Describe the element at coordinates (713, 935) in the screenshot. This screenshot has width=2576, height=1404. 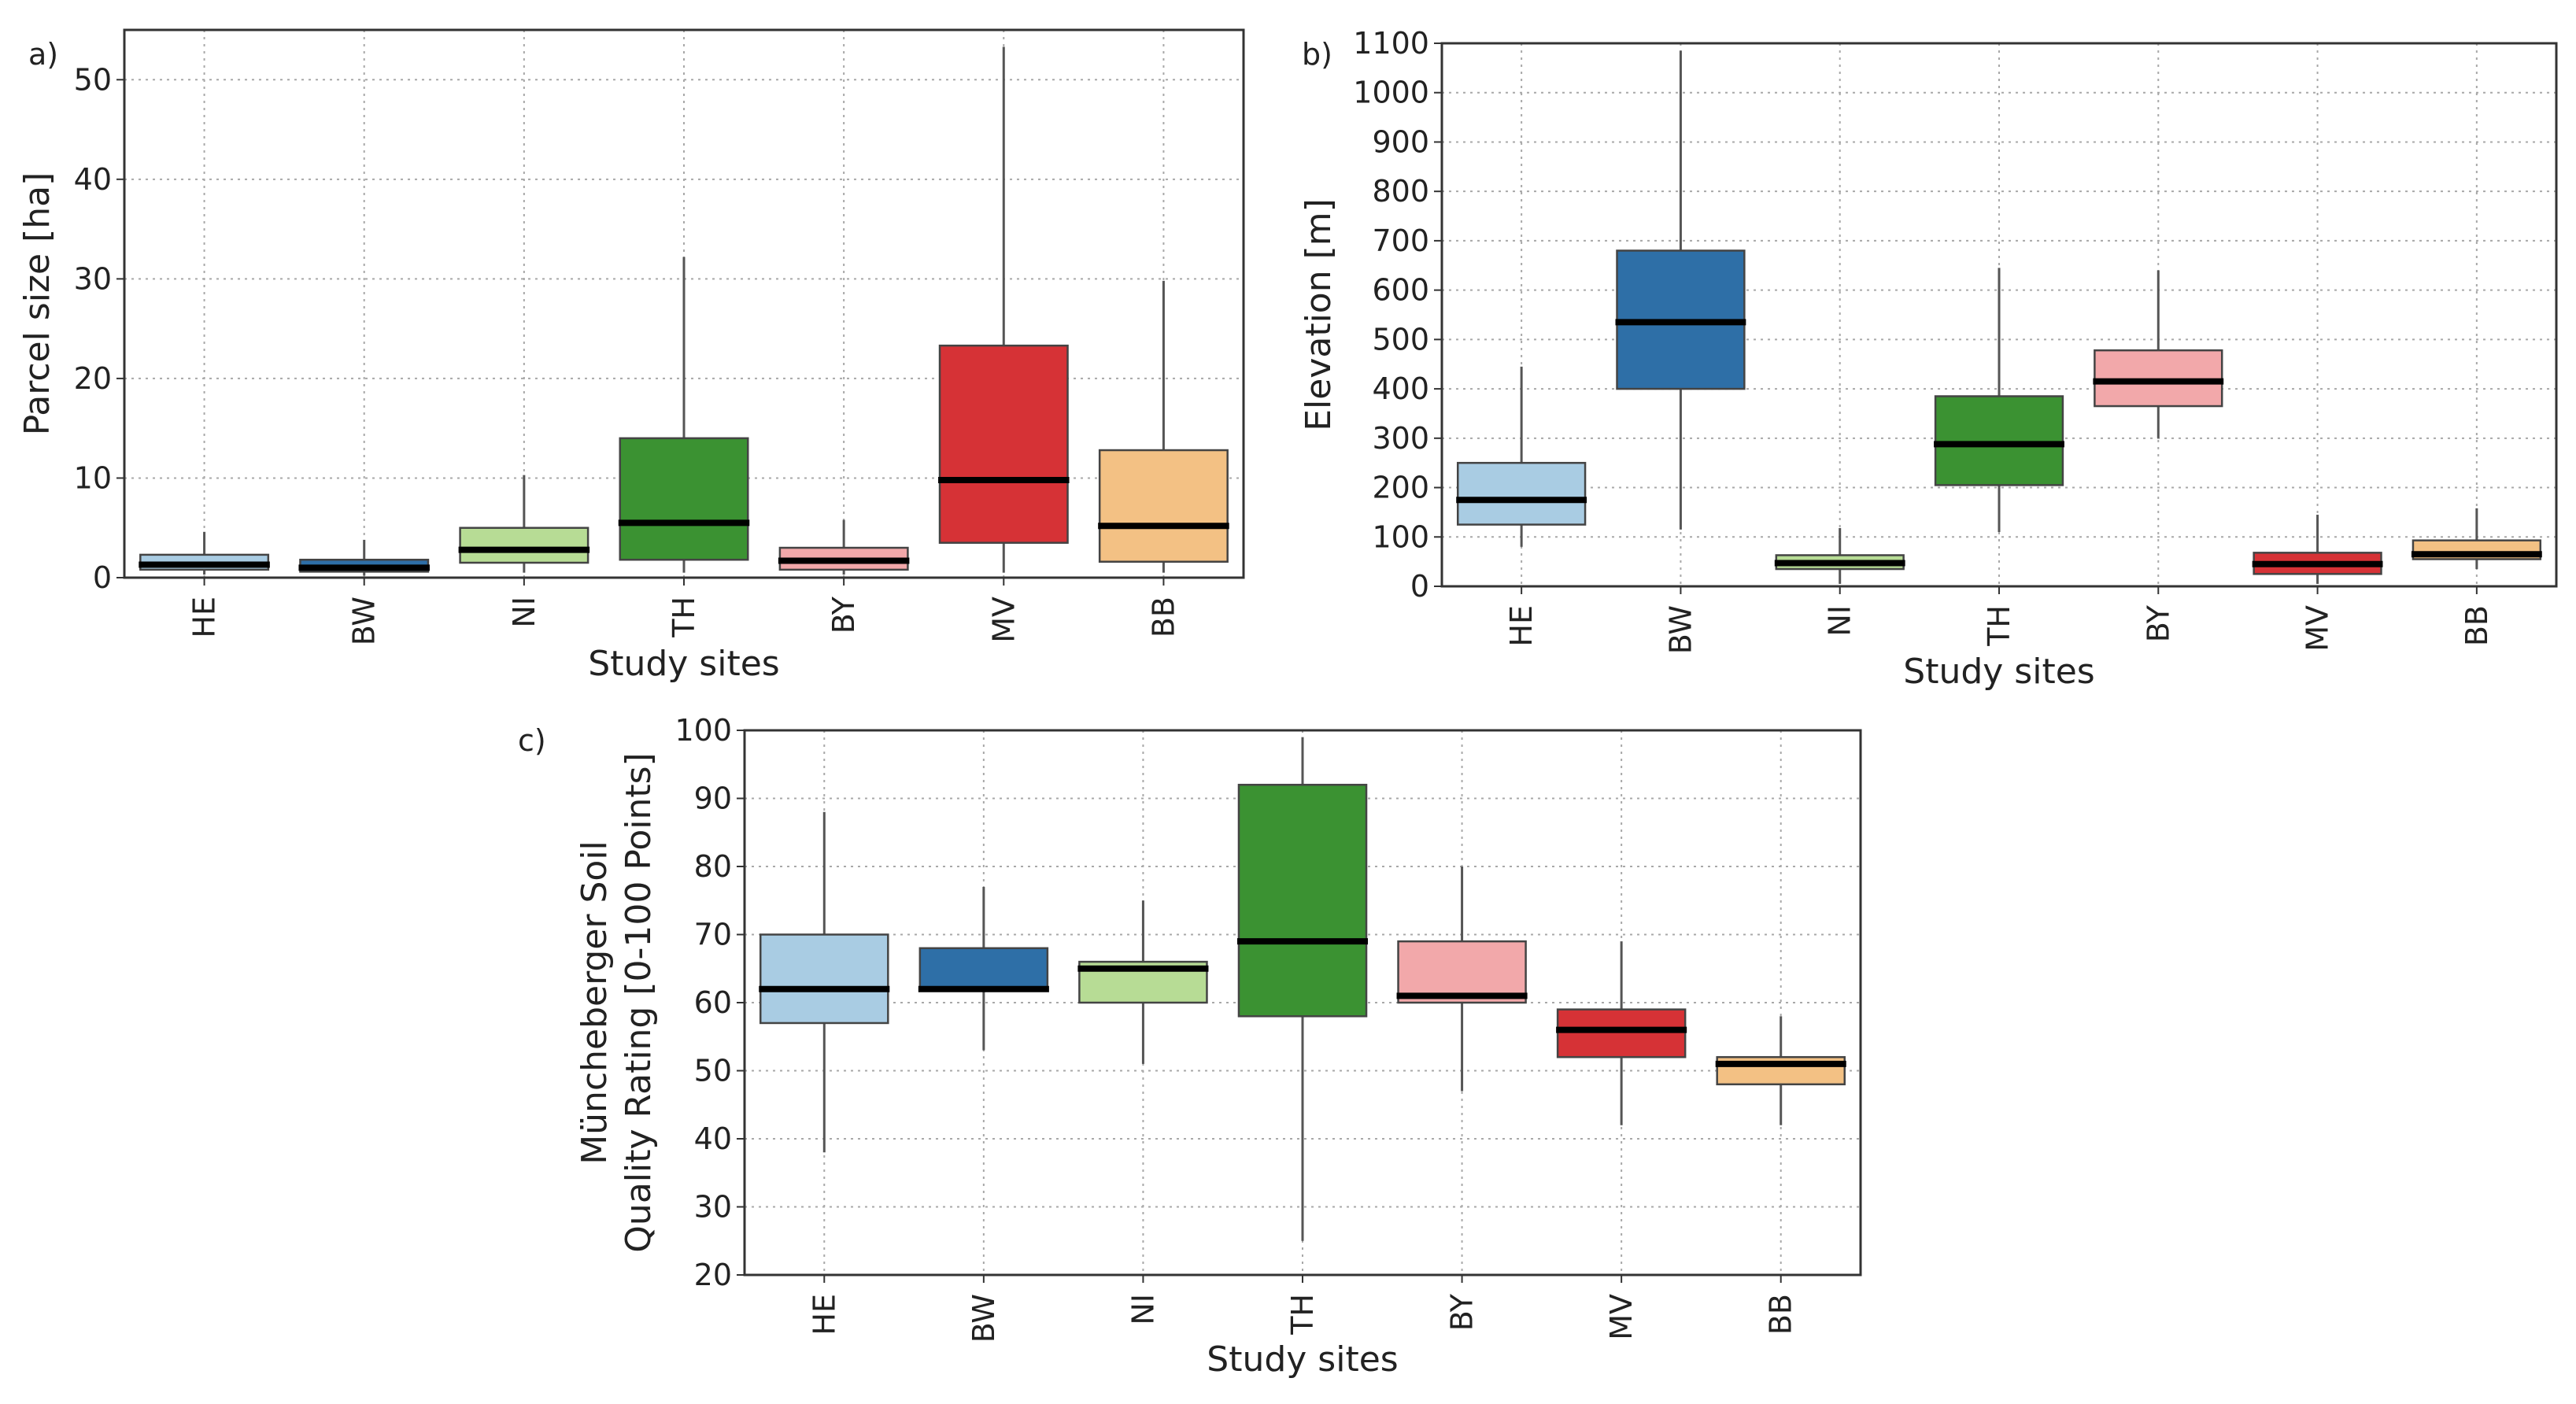
I see `y-tick-label: 70` at that location.